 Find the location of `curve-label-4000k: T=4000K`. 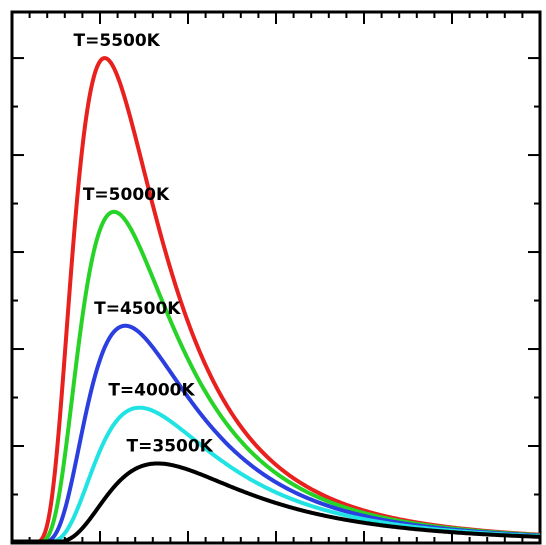

curve-label-4000k: T=4000K is located at coordinates (151, 391).